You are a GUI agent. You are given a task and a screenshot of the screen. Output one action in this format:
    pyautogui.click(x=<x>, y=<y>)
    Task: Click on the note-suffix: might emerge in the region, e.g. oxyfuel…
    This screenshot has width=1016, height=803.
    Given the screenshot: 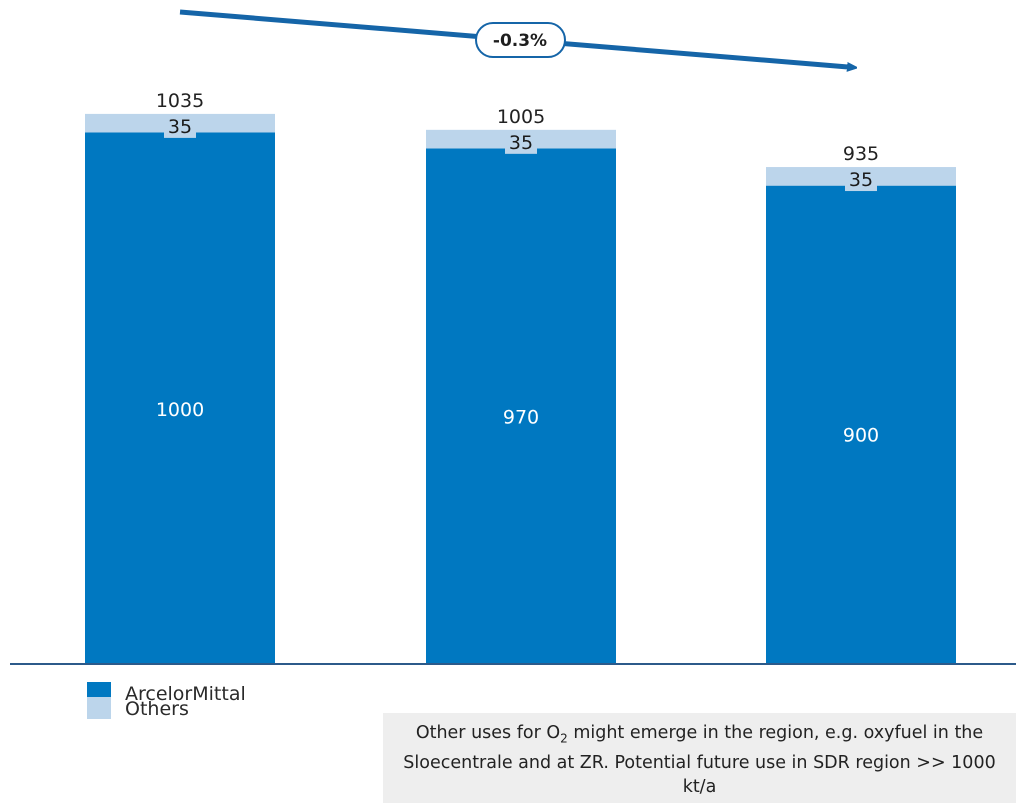 What is the action you would take?
    pyautogui.click(x=699, y=760)
    